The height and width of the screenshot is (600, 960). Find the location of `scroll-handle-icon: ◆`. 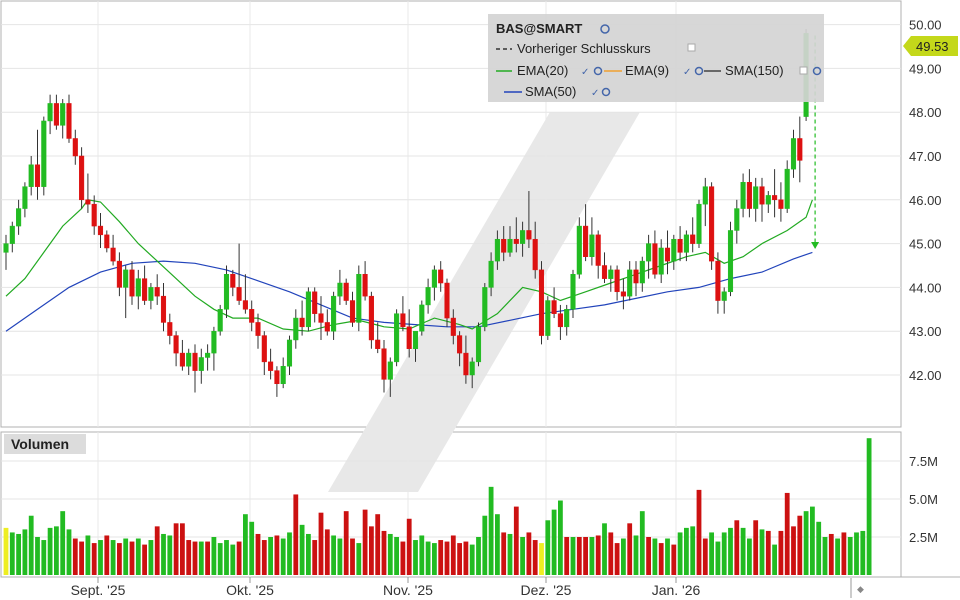

scroll-handle-icon: ◆ is located at coordinates (857, 588).